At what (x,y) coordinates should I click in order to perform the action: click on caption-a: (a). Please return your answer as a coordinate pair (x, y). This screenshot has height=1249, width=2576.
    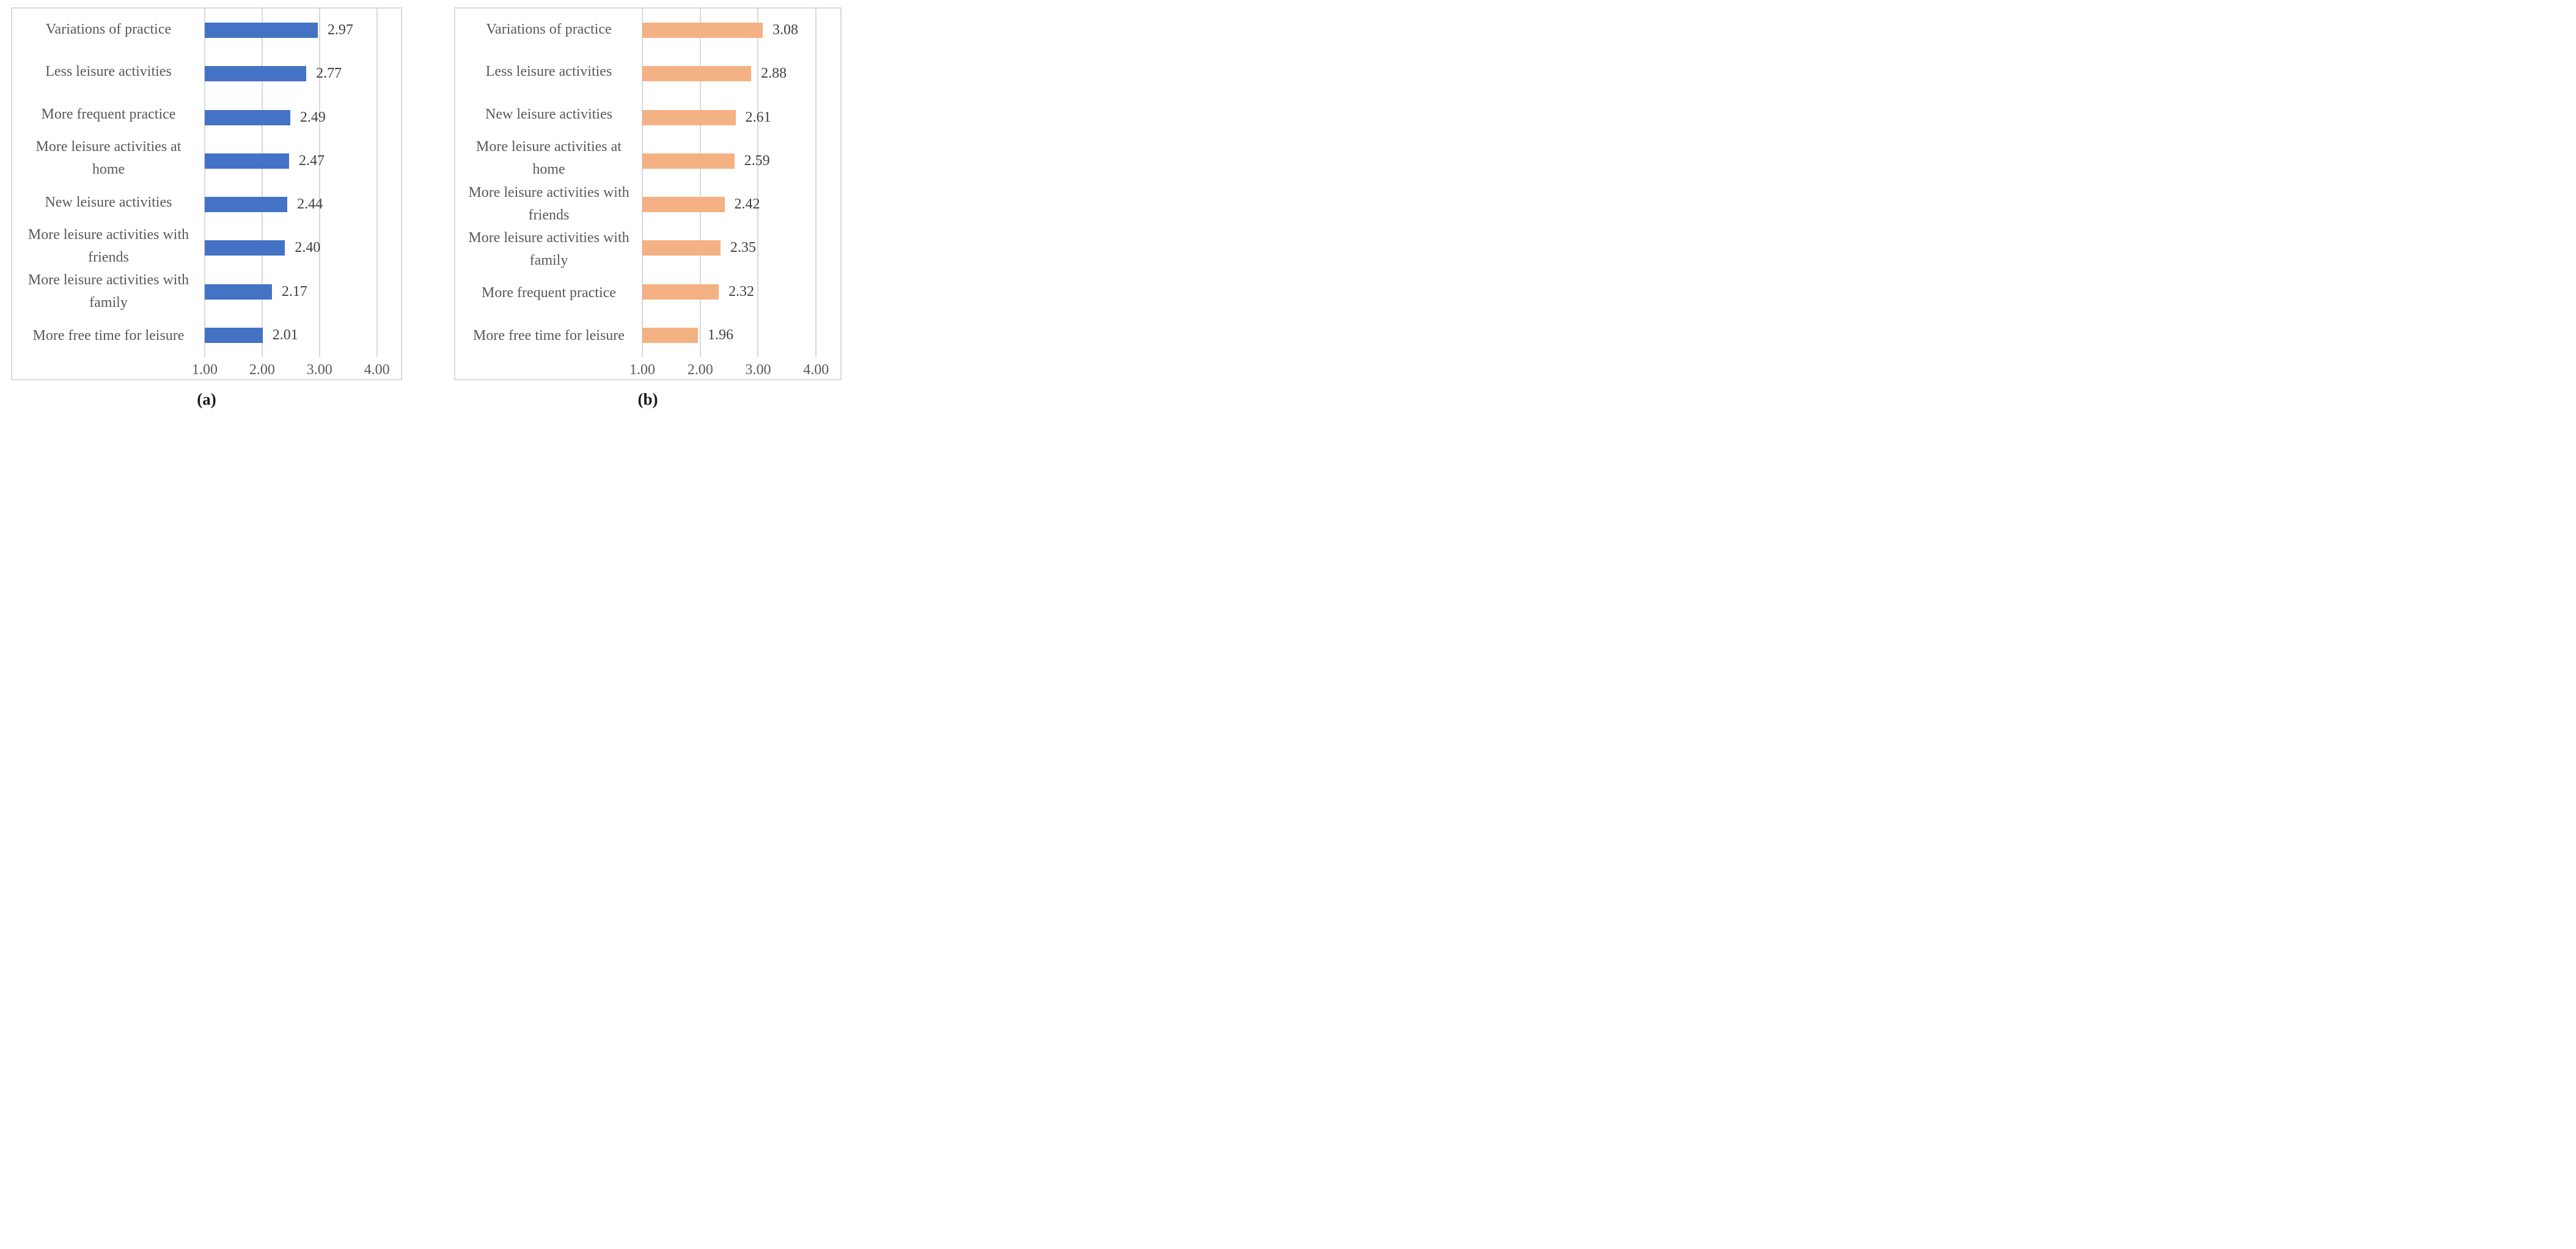
    Looking at the image, I should click on (206, 399).